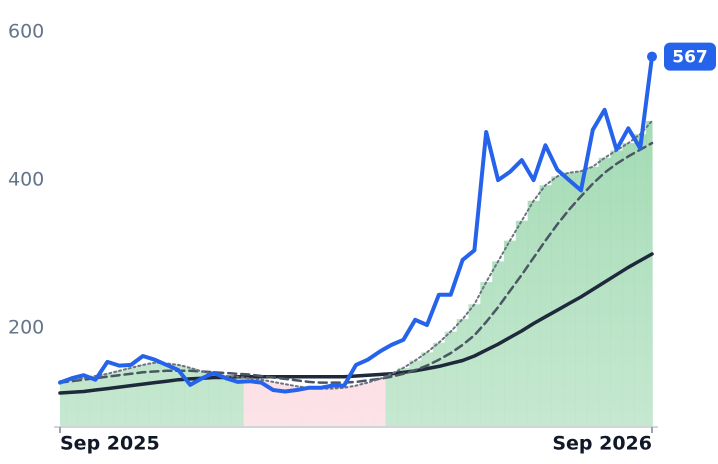 The width and height of the screenshot is (718, 464). I want to click on y-tick-label: 600, so click(26, 32).